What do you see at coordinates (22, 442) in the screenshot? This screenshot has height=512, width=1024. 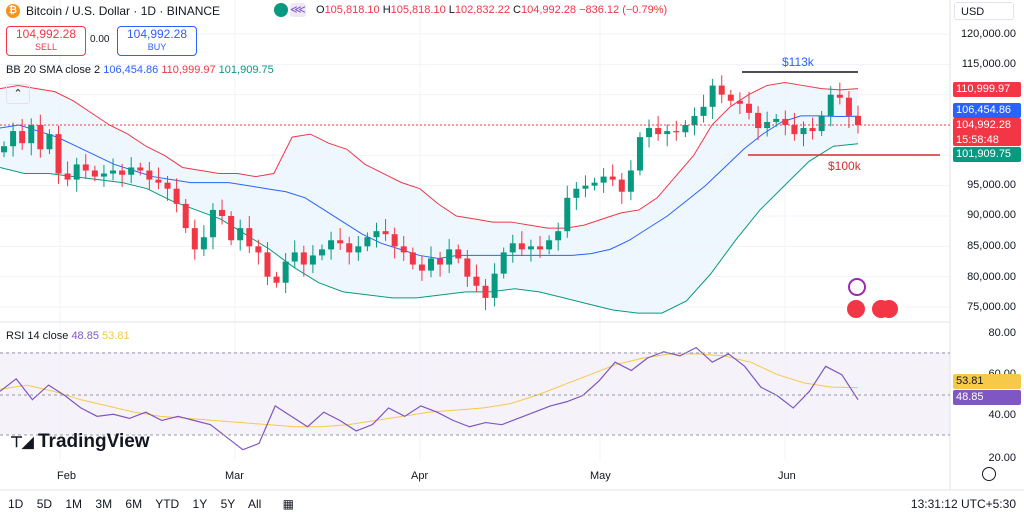 I see `tradingview-logo-icon: ⊤◢` at bounding box center [22, 442].